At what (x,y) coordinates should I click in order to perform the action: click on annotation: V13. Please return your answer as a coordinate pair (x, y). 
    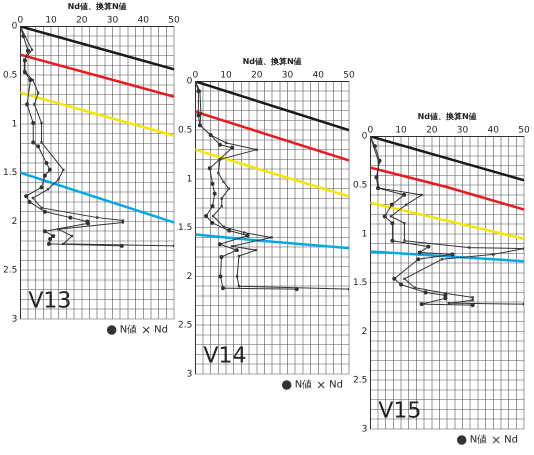
    Looking at the image, I should click on (50, 301).